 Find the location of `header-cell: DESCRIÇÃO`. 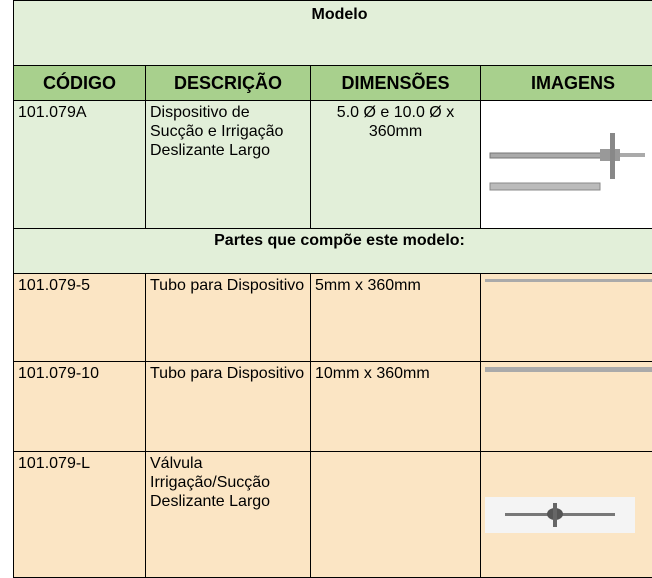

header-cell: DESCRIÇÃO is located at coordinates (228, 83).